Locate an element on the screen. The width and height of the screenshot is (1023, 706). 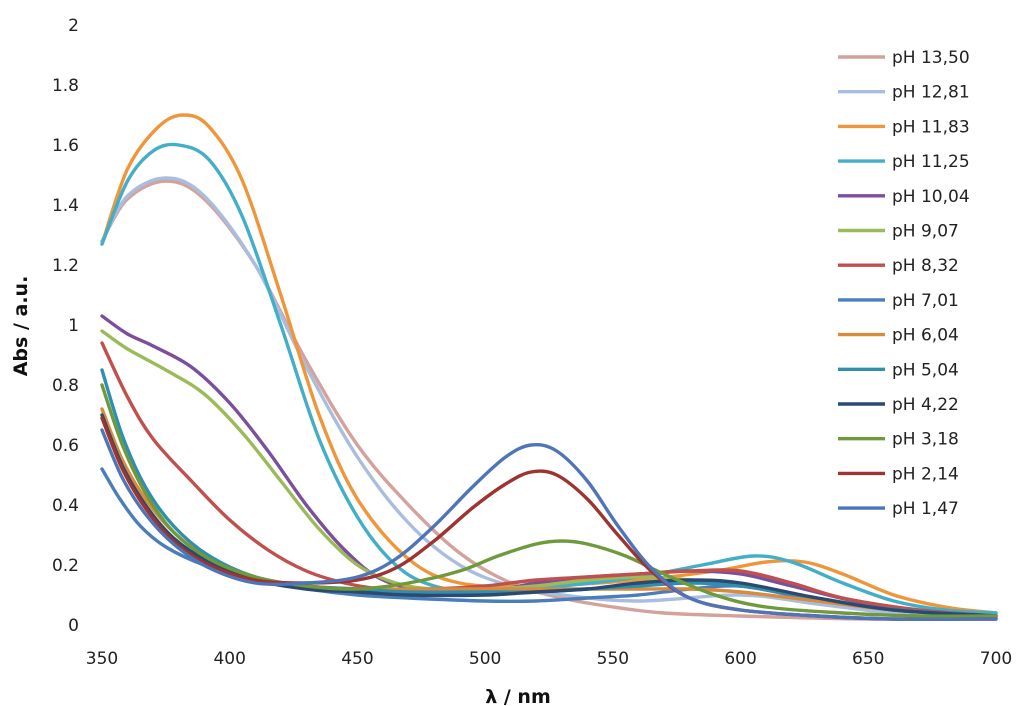
y-tick-label-1-8: 1.8 is located at coordinates (65, 86).